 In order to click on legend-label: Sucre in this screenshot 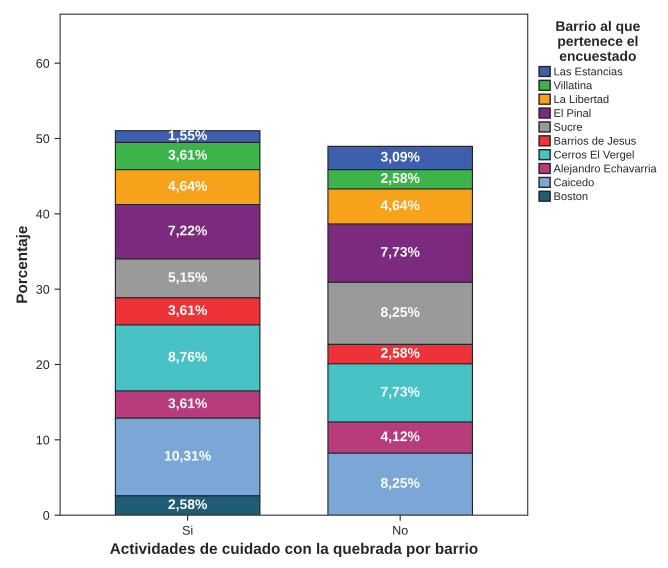, I will do `click(568, 126)`.